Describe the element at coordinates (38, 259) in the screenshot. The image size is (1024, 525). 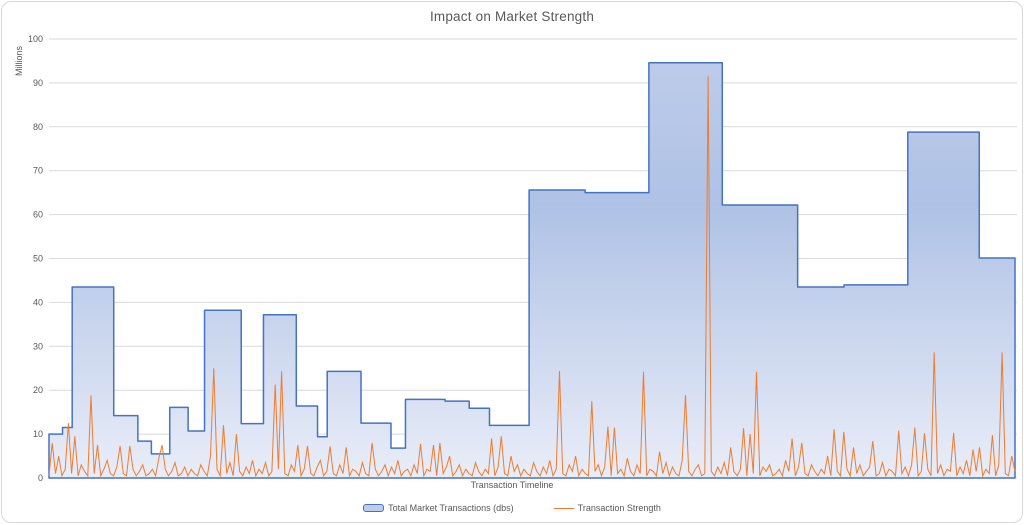
I see `y-tick-label-50: 50` at that location.